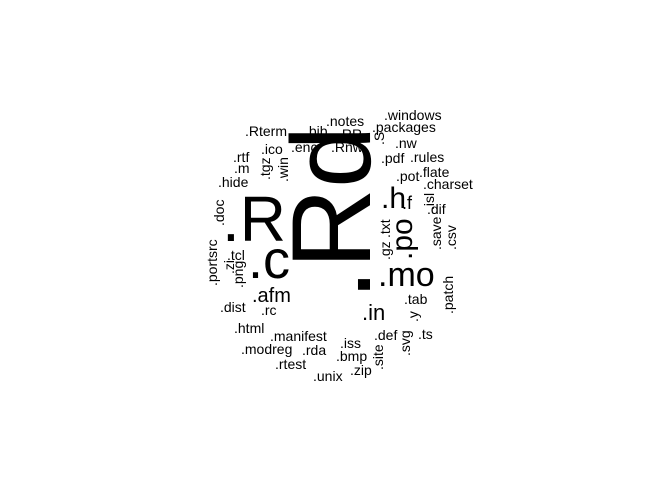  Describe the element at coordinates (212, 262) in the screenshot. I see `word-portsrc: .portsrc` at that location.